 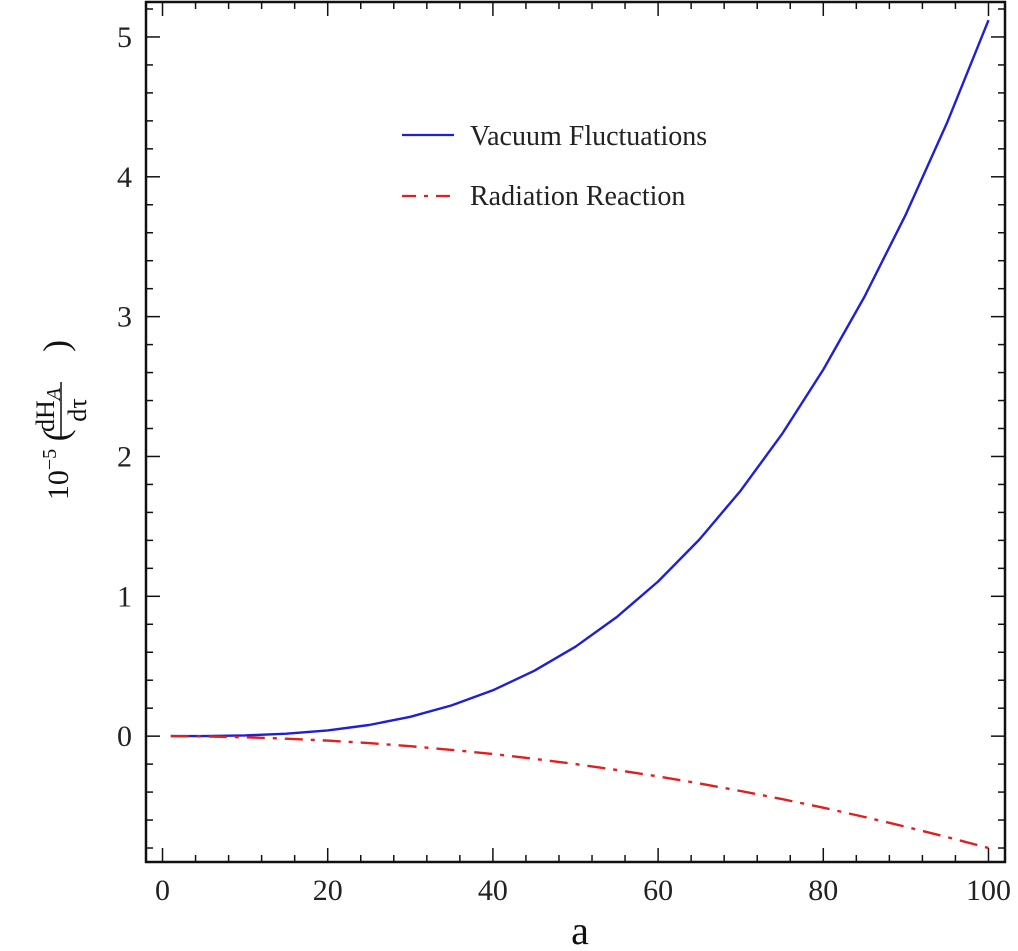 What do you see at coordinates (588, 136) in the screenshot?
I see `legend-label-vacuum-fluctuations: Vacuum Fluctuations` at bounding box center [588, 136].